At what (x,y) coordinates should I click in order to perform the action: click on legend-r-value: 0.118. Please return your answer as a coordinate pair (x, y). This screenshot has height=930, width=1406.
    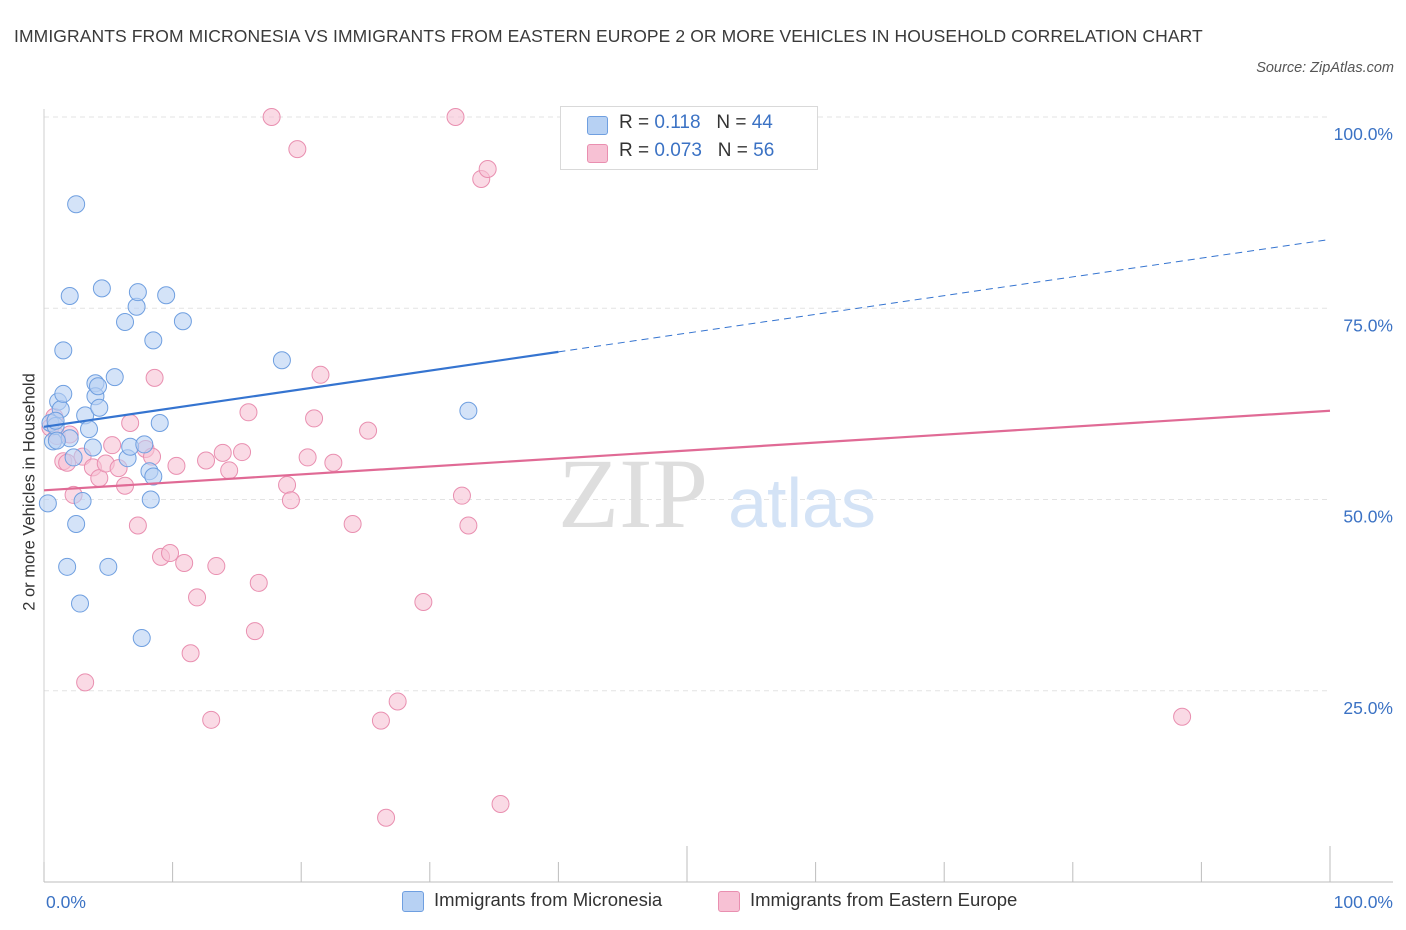
    Looking at the image, I should click on (677, 122).